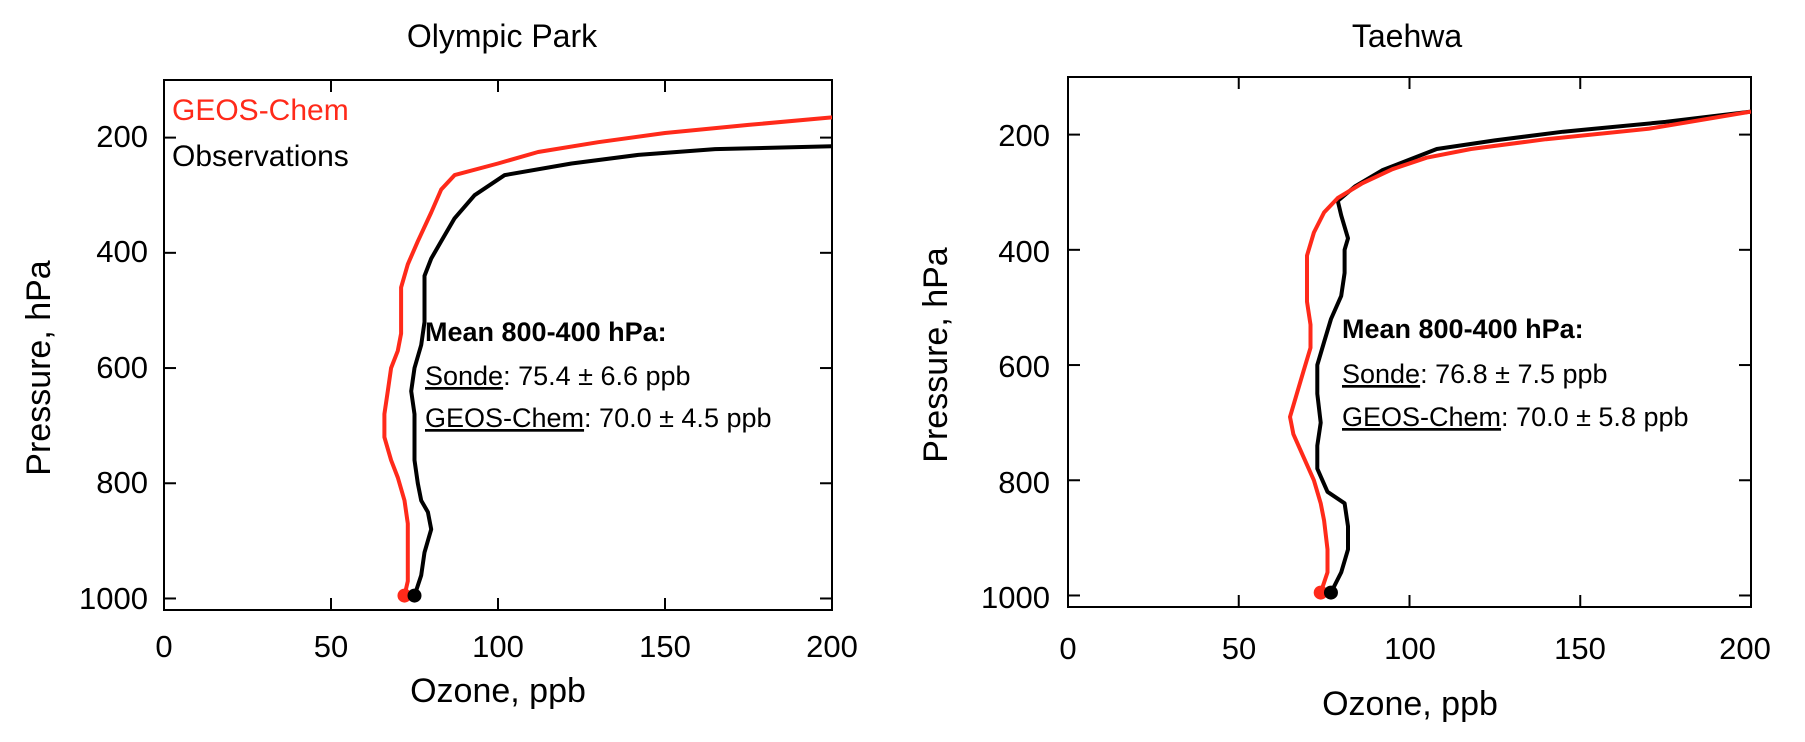 The width and height of the screenshot is (1805, 742). I want to click on x-axis-label-olympic-park: Ozone, ppb, so click(498, 691).